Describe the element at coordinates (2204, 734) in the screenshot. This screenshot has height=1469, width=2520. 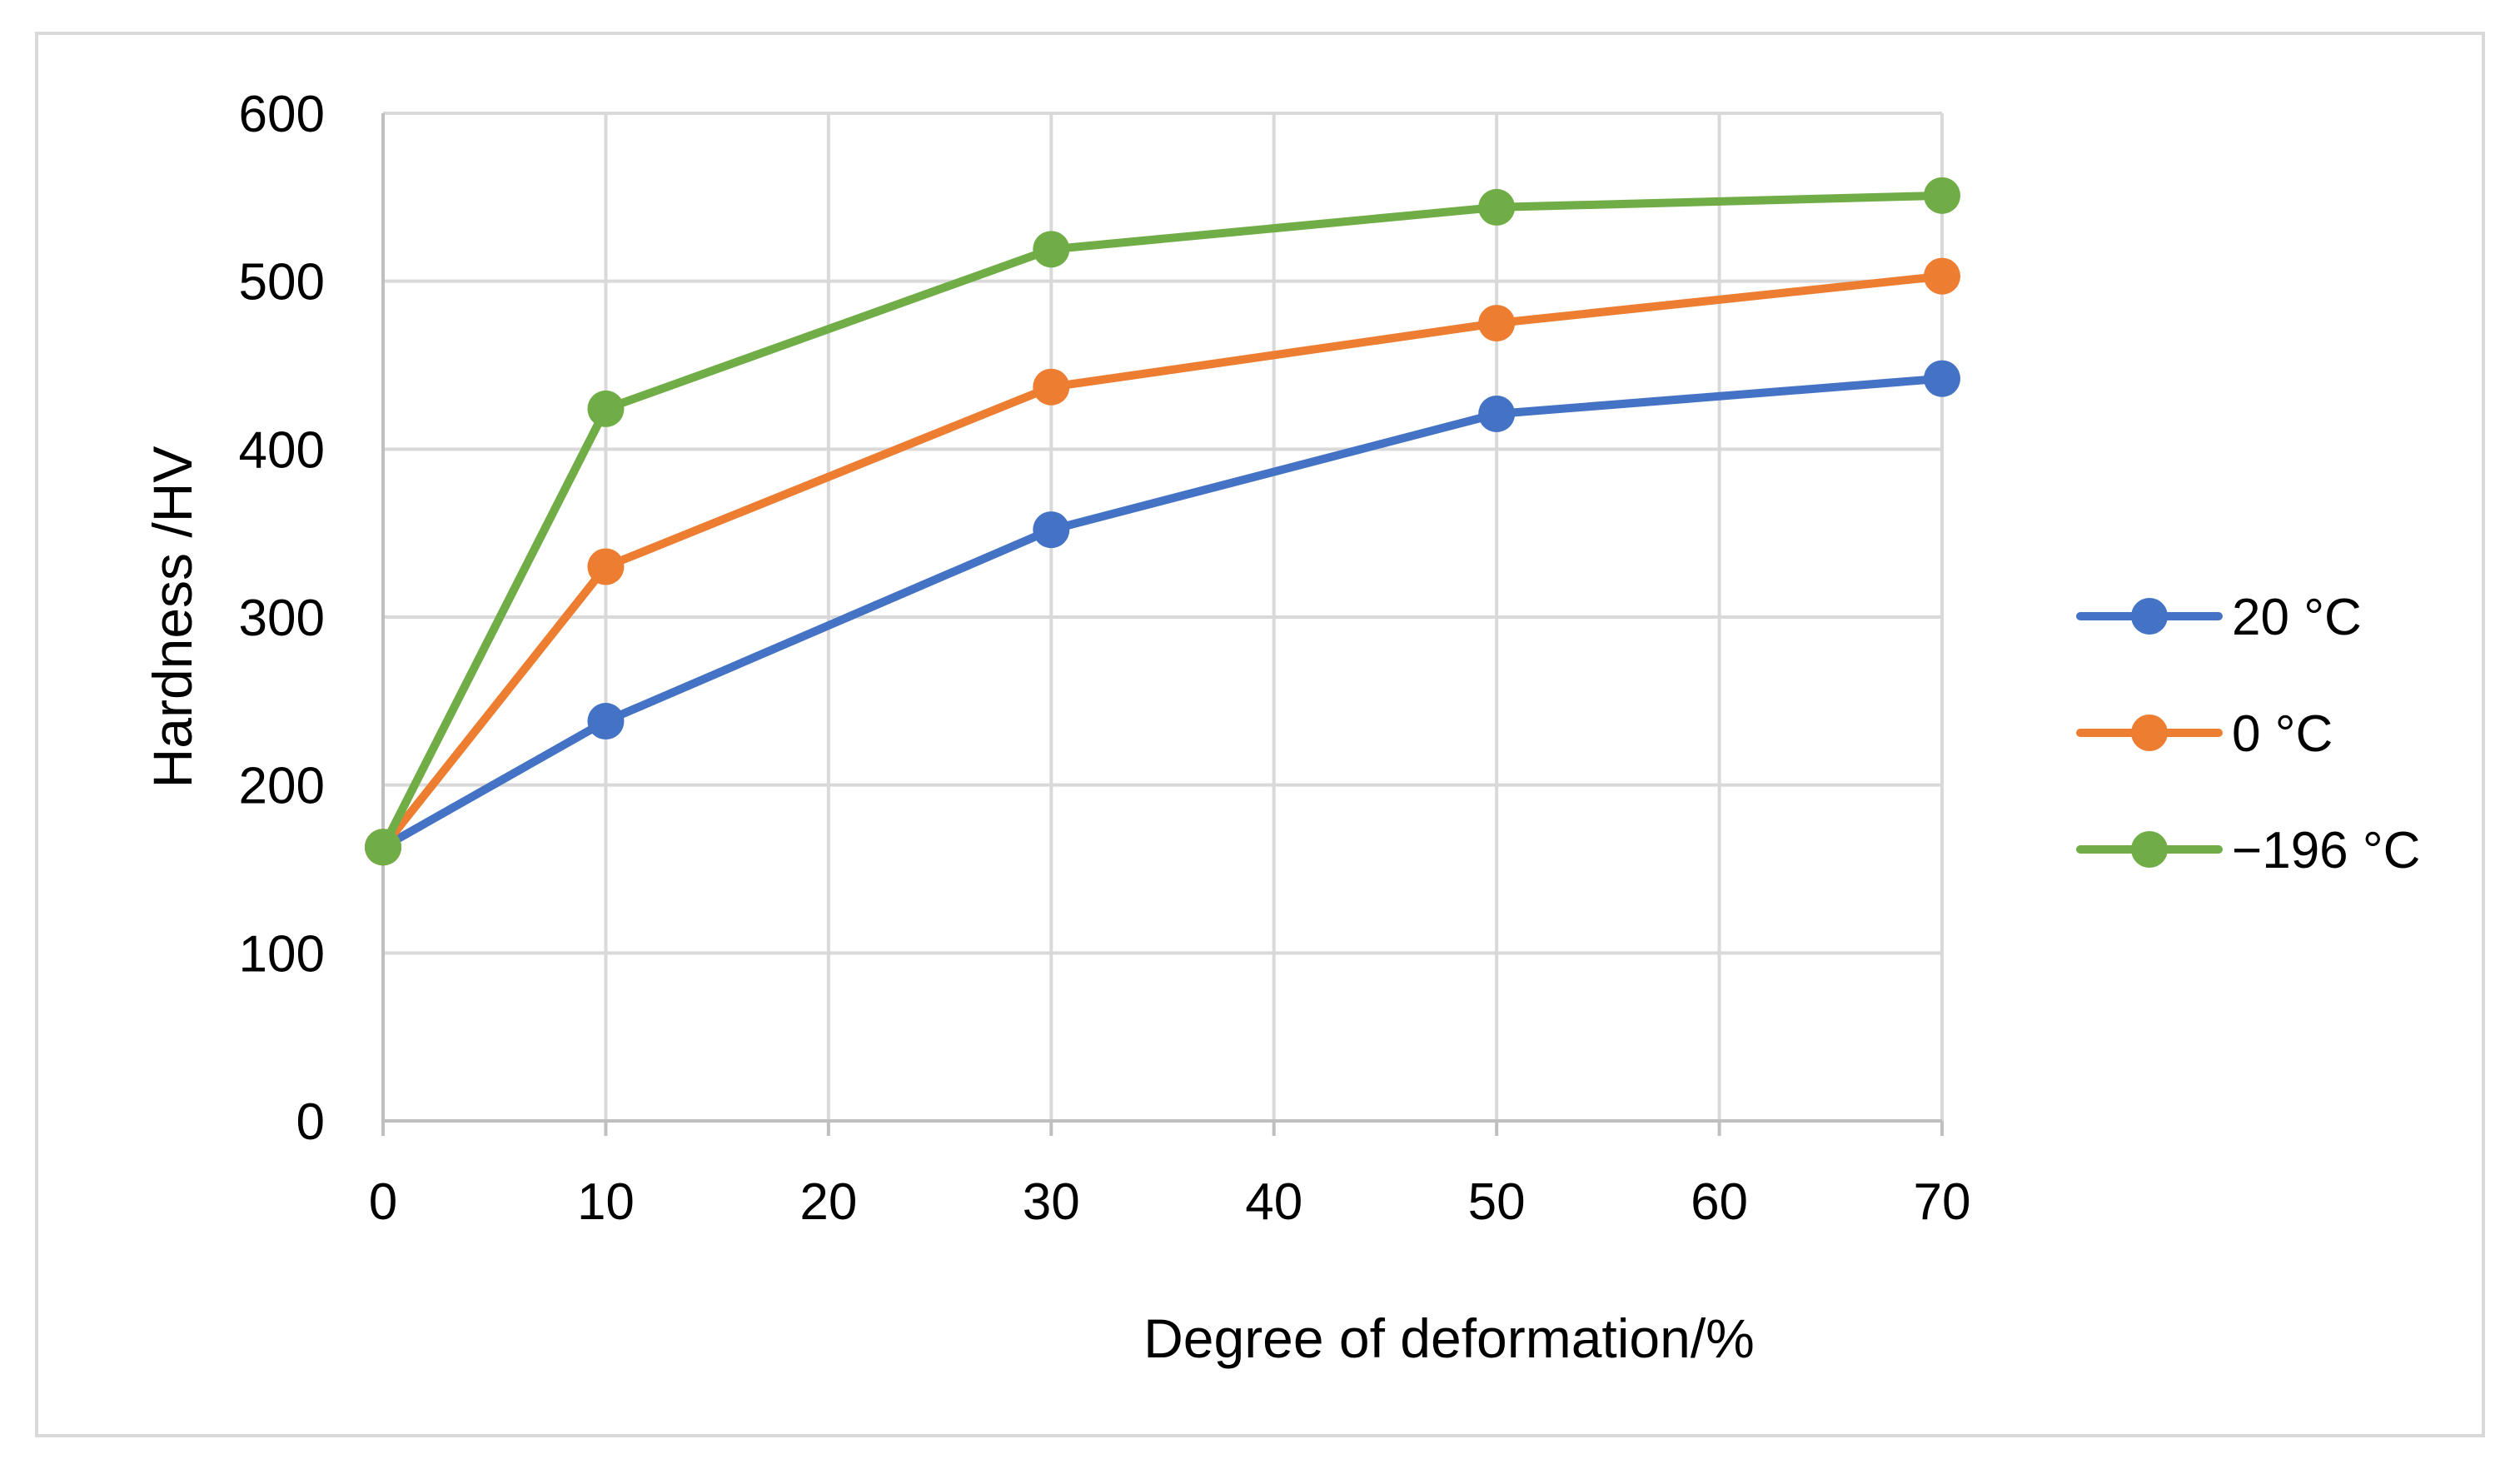
I see `legend-item: 0 °C` at that location.